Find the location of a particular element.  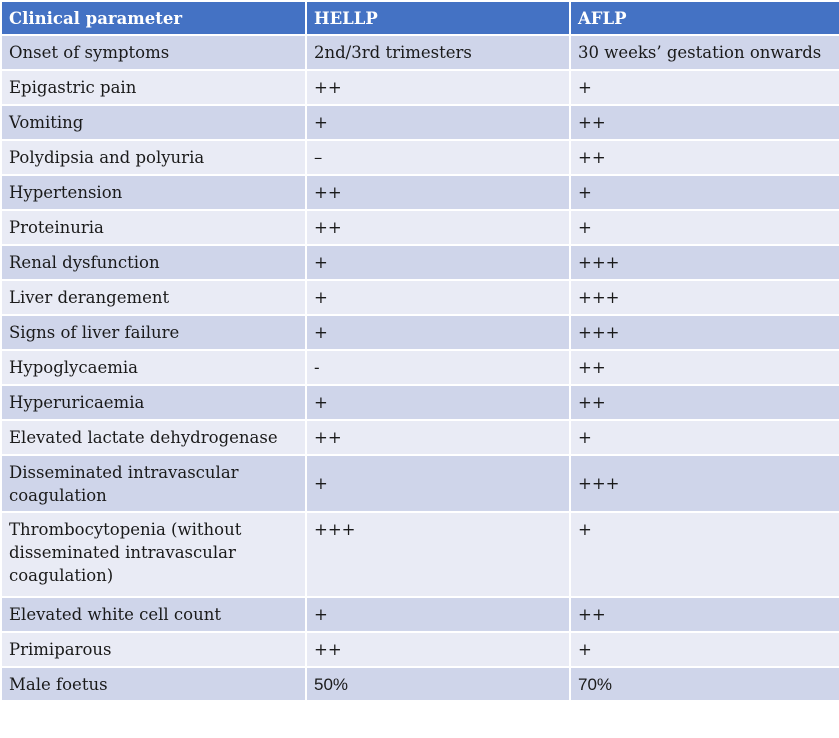

table-row: Elevated lactate dehydrogenase ++ + is located at coordinates (419, 437).